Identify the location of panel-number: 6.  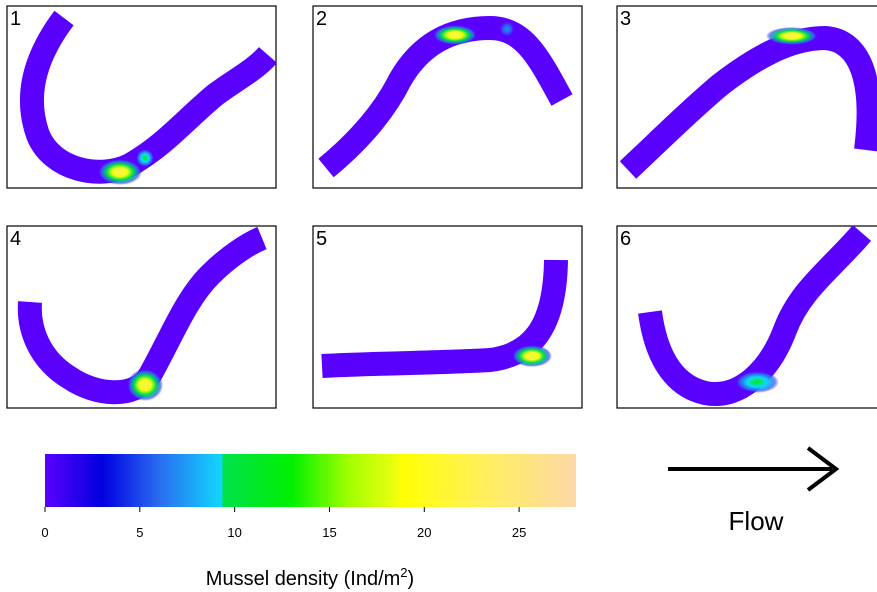
(625, 239).